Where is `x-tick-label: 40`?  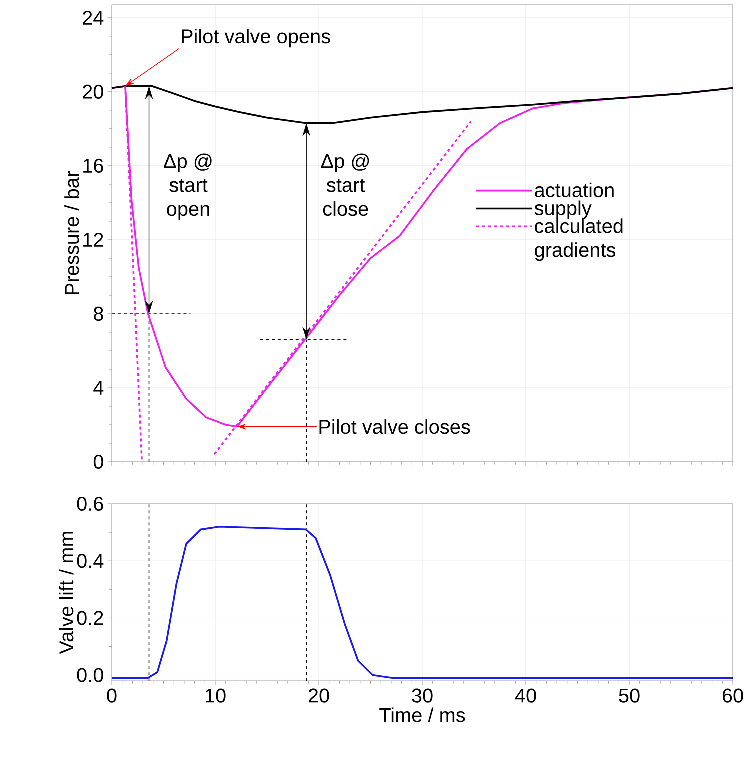 x-tick-label: 40 is located at coordinates (525, 695).